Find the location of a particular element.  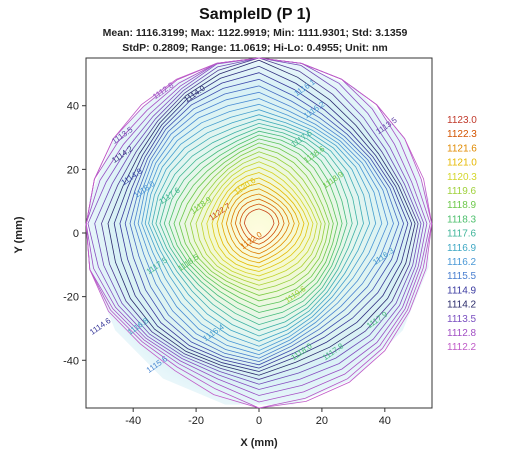

legend-entry: 1118.9 is located at coordinates (462, 205).